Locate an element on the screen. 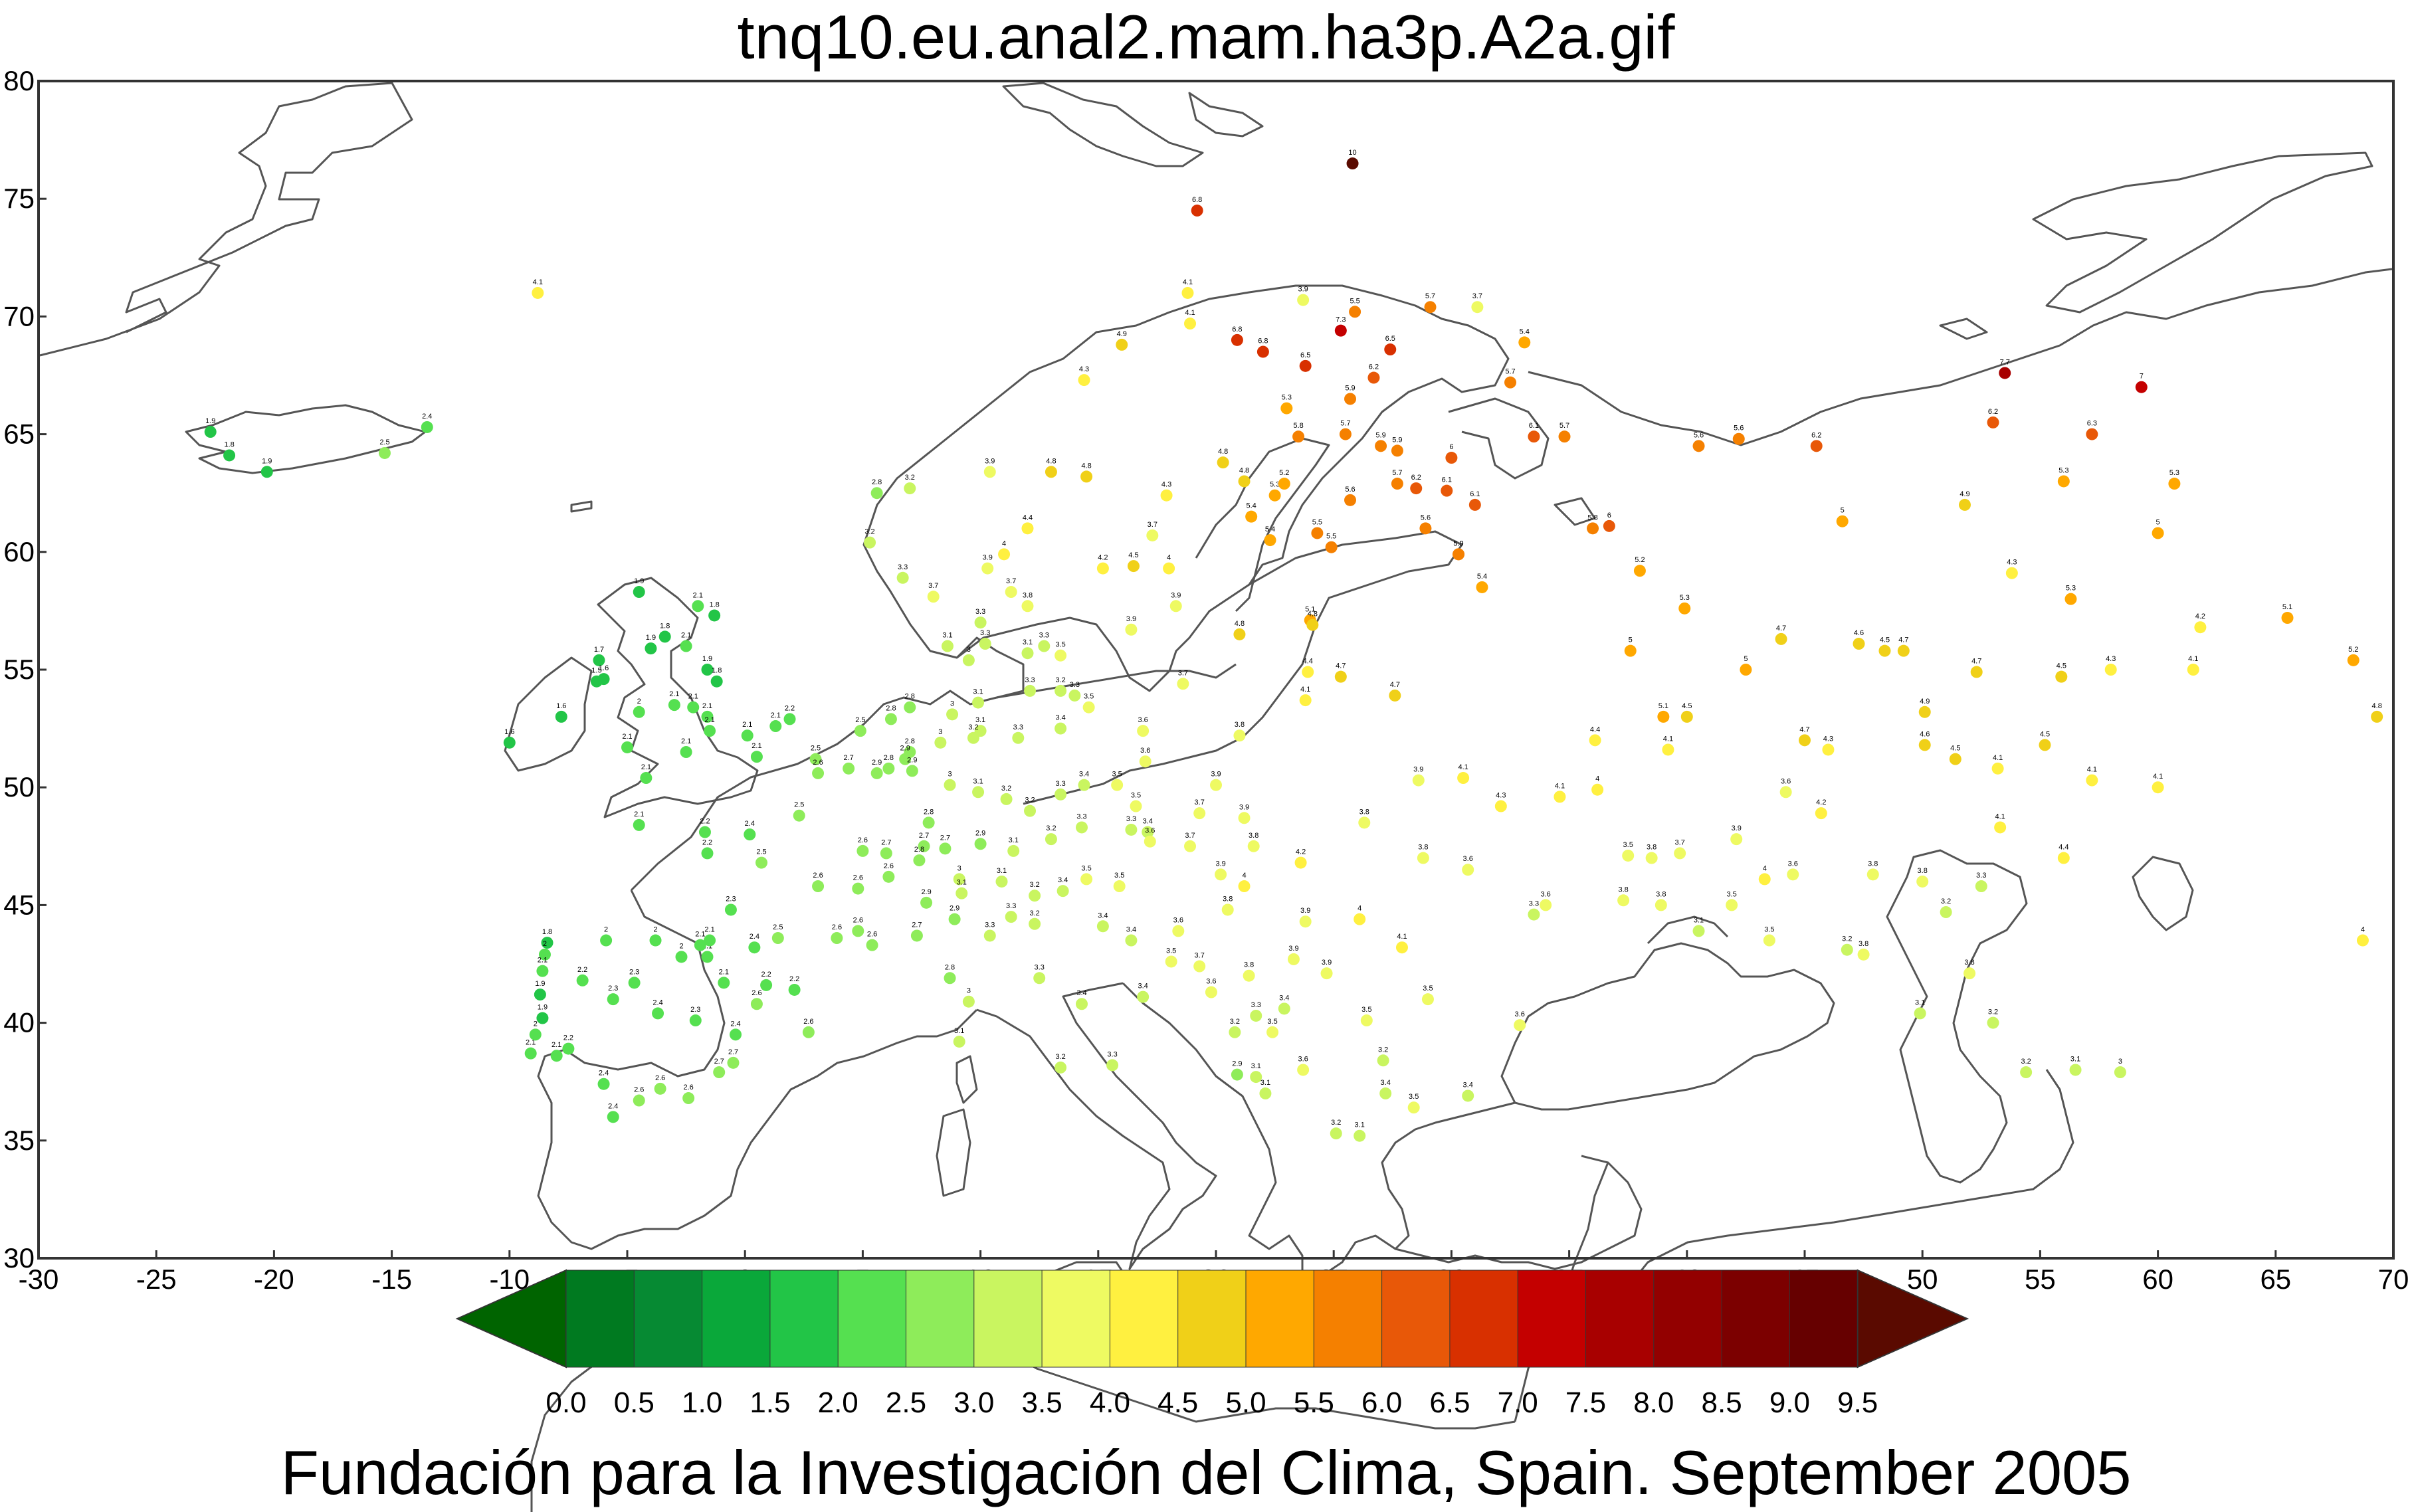  station-value-label: 4.1 is located at coordinates (1190, 313).